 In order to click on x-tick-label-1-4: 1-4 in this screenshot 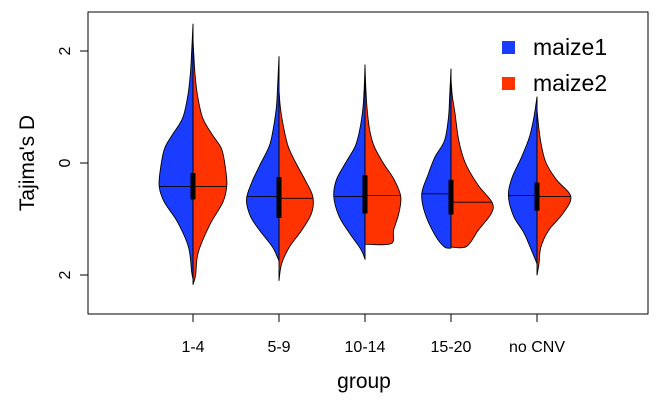, I will do `click(192, 347)`.